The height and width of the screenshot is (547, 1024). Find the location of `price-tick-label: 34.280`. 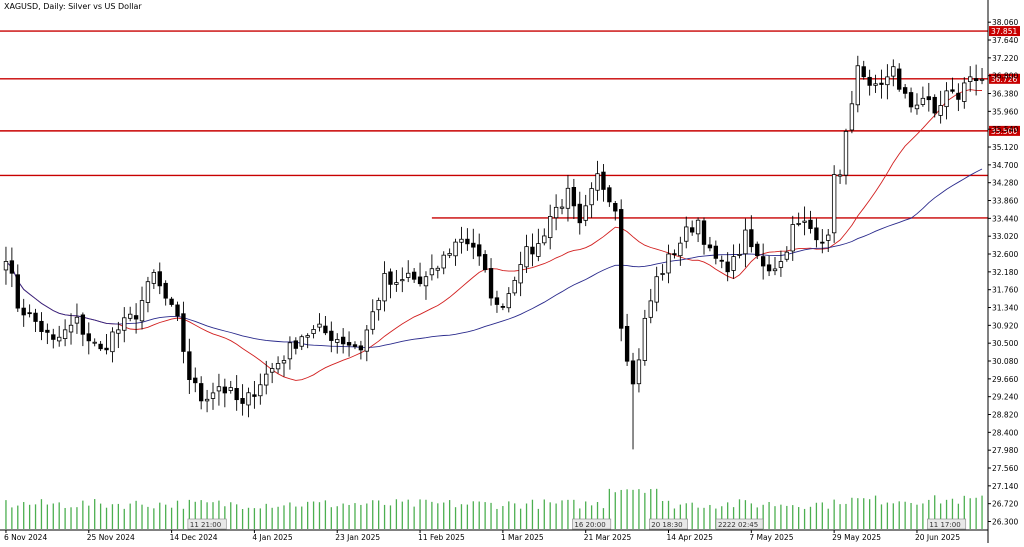

price-tick-label: 34.280 is located at coordinates (1005, 183).